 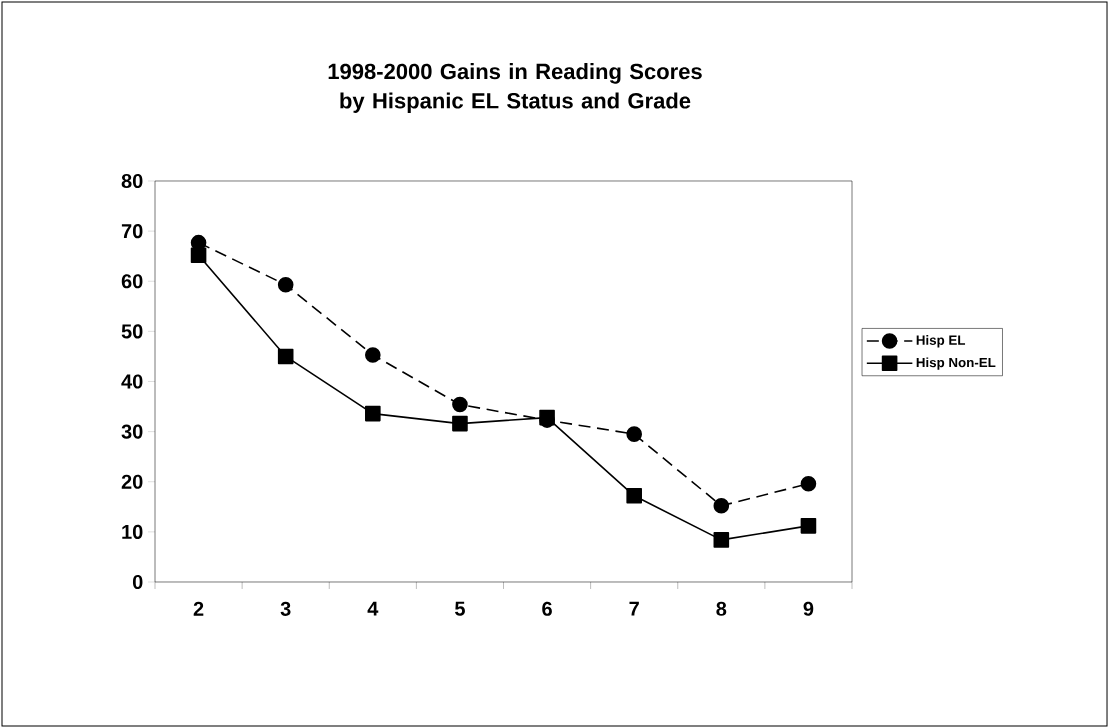 What do you see at coordinates (547, 608) in the screenshot?
I see `x-tick-label: 6` at bounding box center [547, 608].